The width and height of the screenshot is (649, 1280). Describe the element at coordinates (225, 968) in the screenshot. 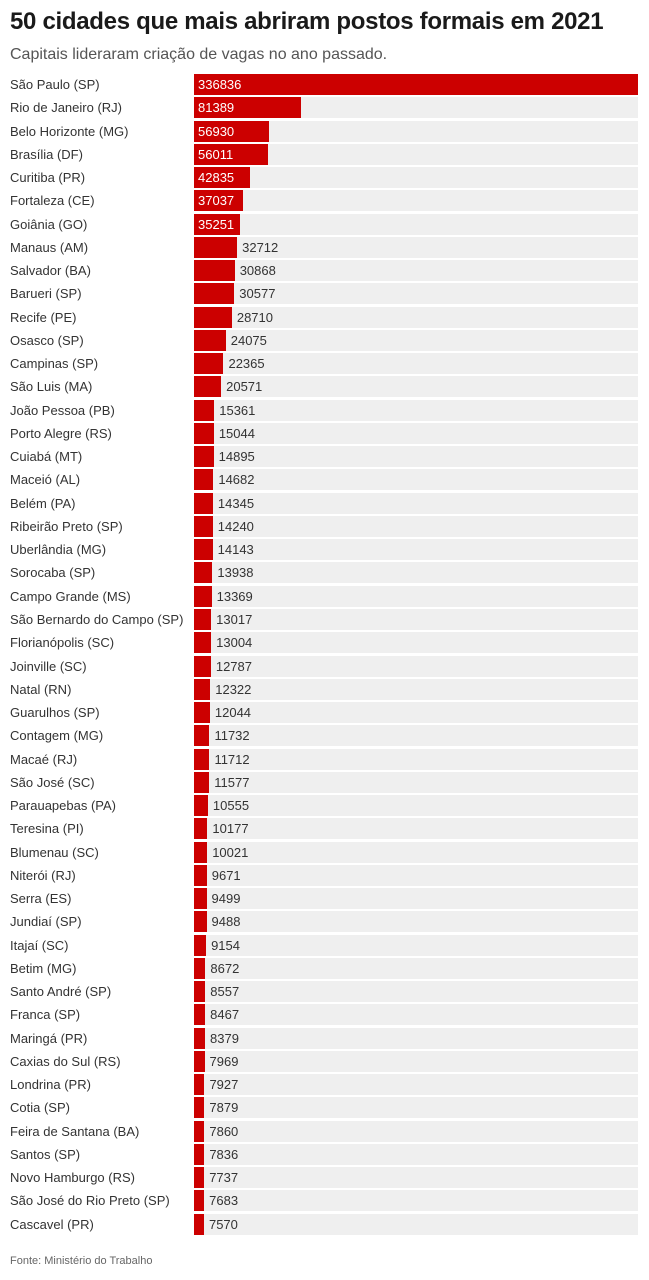

I see `value-label: 8672` at that location.